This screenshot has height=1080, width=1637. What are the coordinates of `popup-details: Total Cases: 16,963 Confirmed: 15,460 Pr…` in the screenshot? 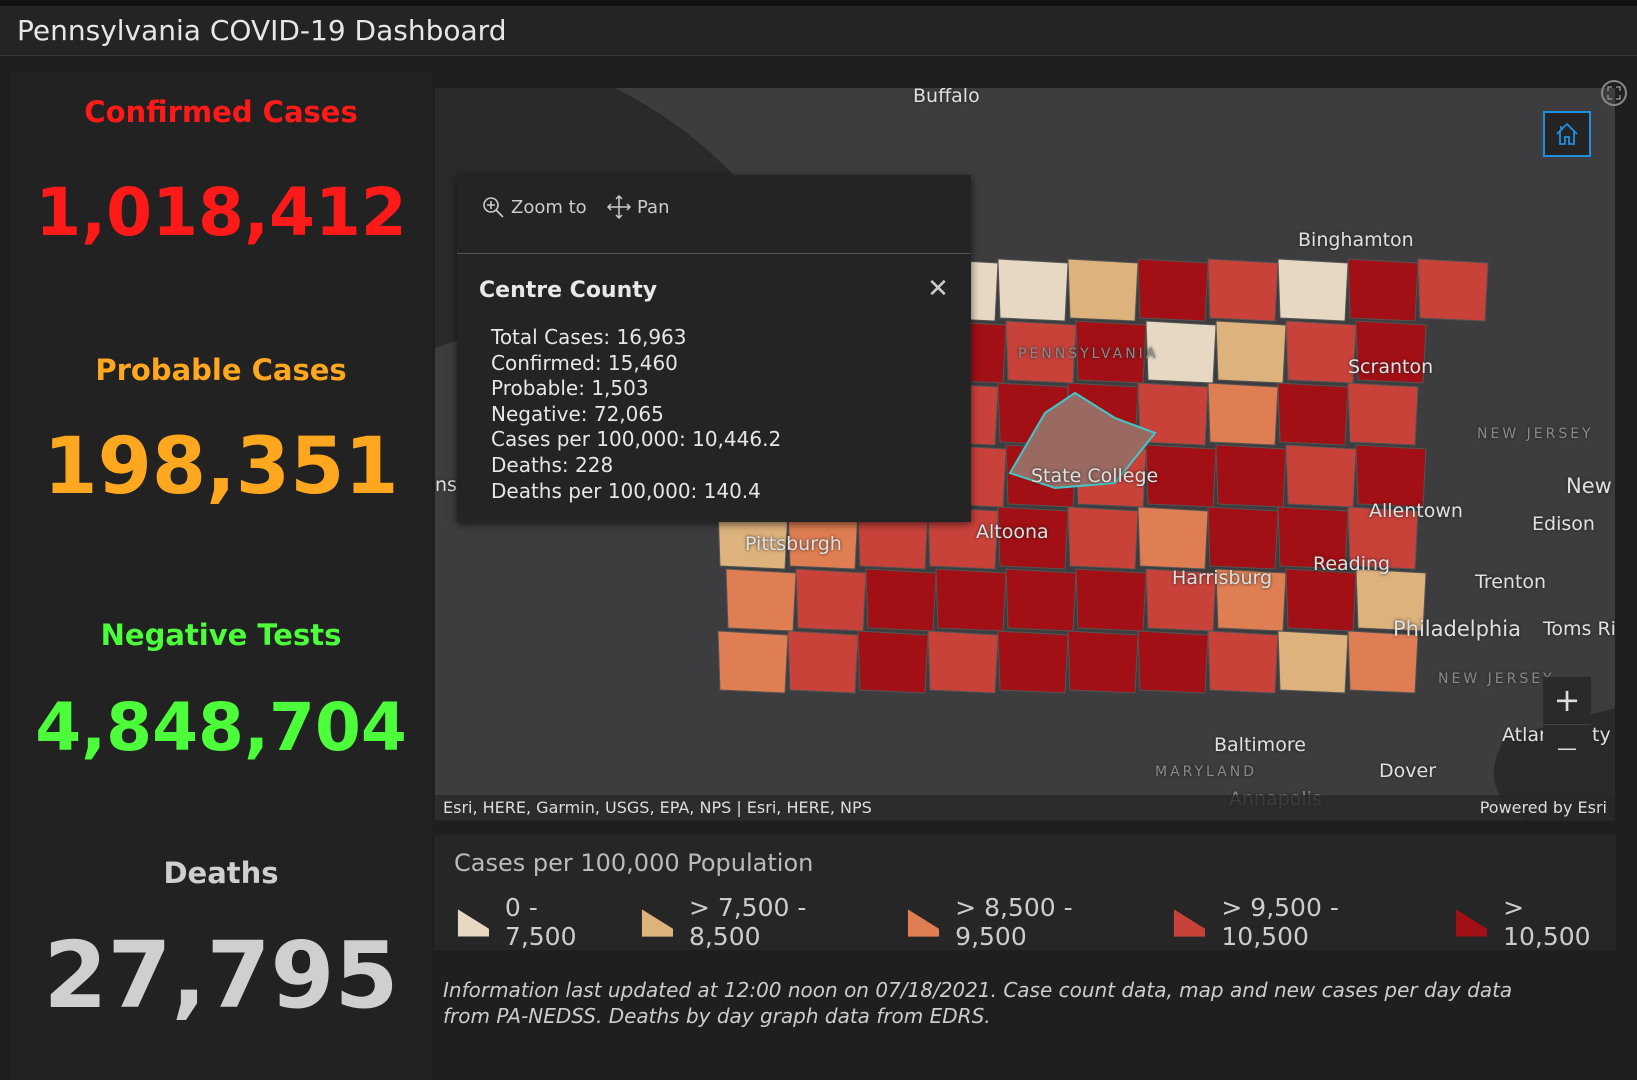 It's located at (636, 414).